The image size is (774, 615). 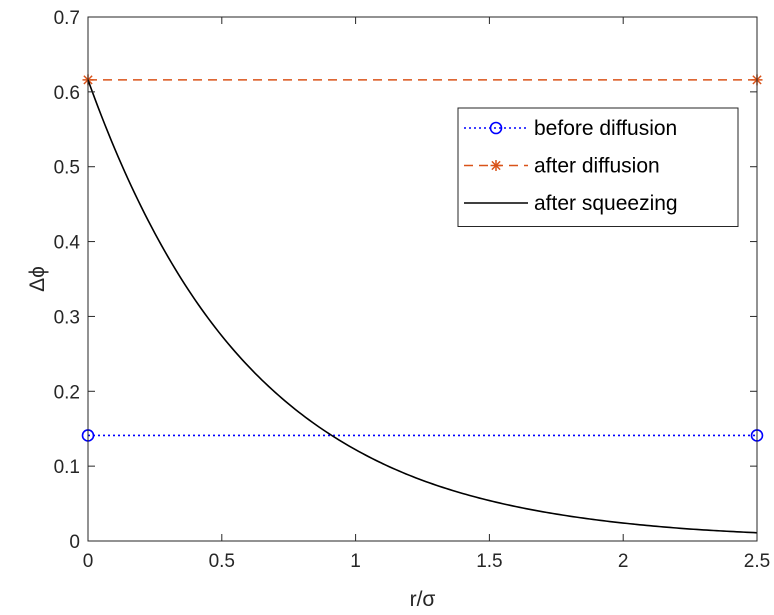 What do you see at coordinates (67, 317) in the screenshot?
I see `y-tick-label: 0.3` at bounding box center [67, 317].